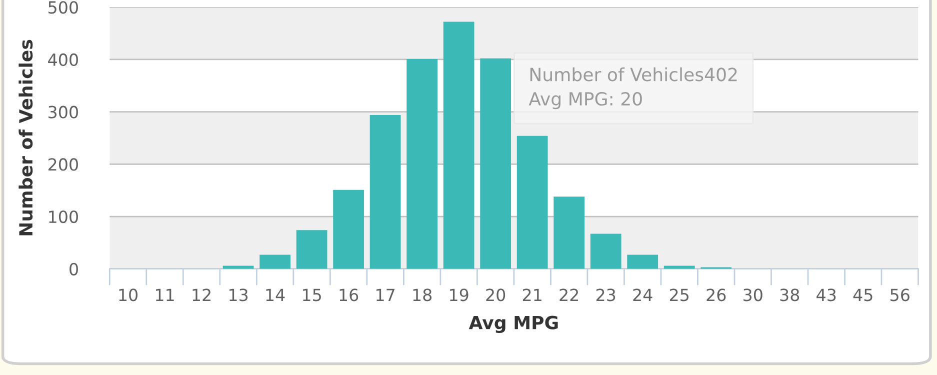  What do you see at coordinates (585, 101) in the screenshot?
I see `annotation: Avg MPG: 20` at bounding box center [585, 101].